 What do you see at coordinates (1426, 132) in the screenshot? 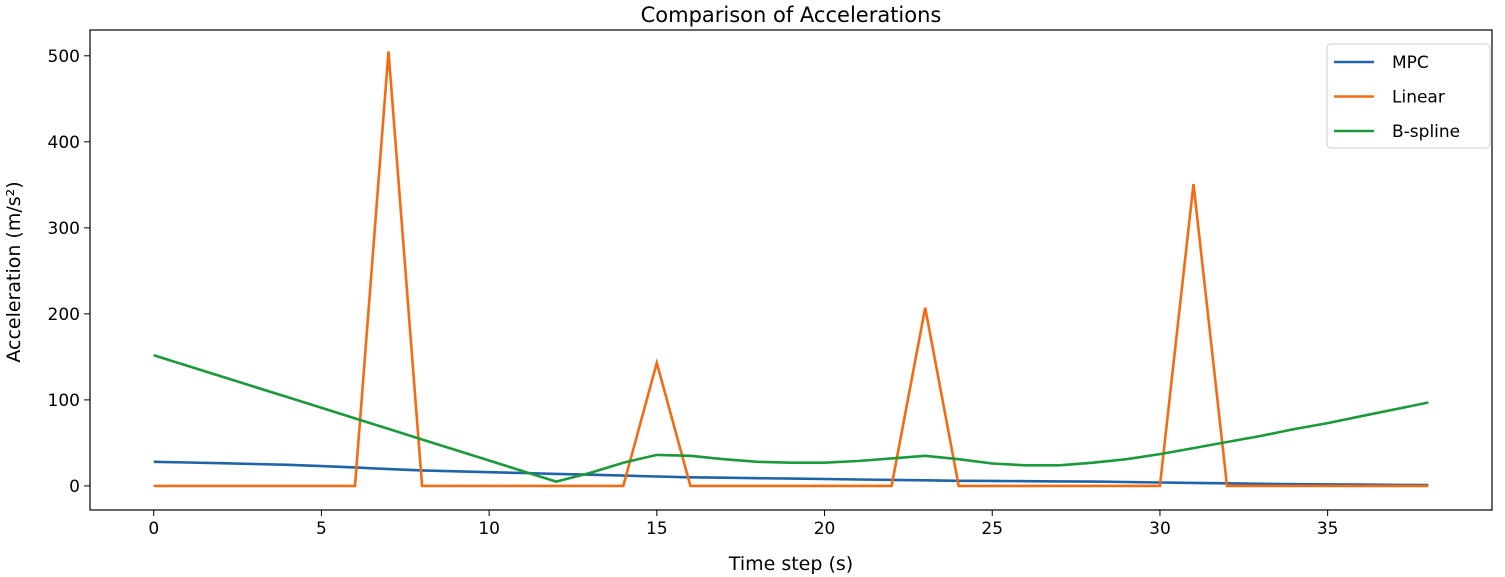
I see `legend-label: B-spline` at bounding box center [1426, 132].